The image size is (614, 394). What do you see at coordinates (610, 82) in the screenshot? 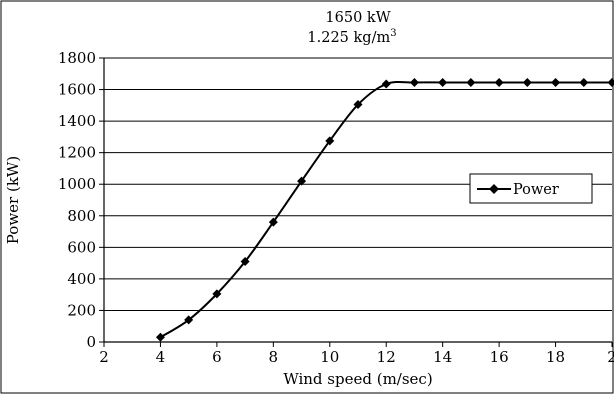
I see `data-point-x20` at bounding box center [610, 82].